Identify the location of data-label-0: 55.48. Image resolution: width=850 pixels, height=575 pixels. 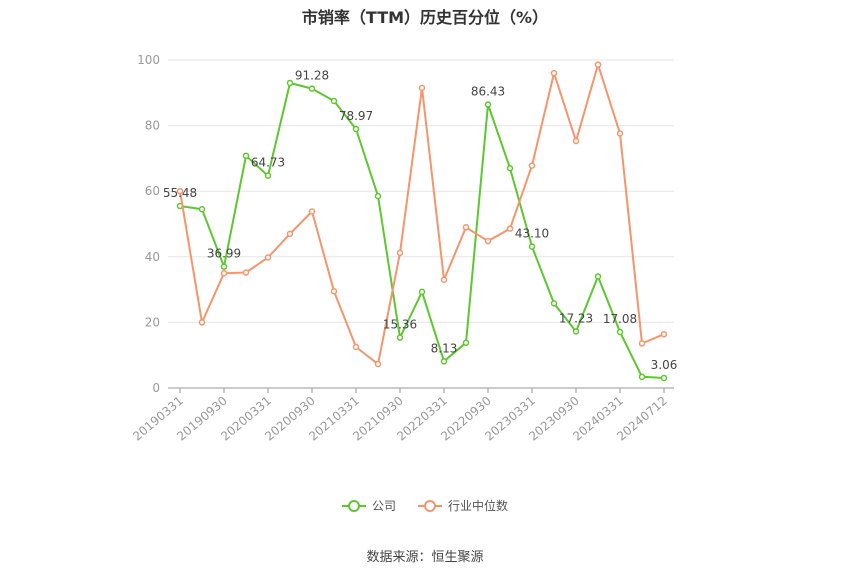
(180, 193).